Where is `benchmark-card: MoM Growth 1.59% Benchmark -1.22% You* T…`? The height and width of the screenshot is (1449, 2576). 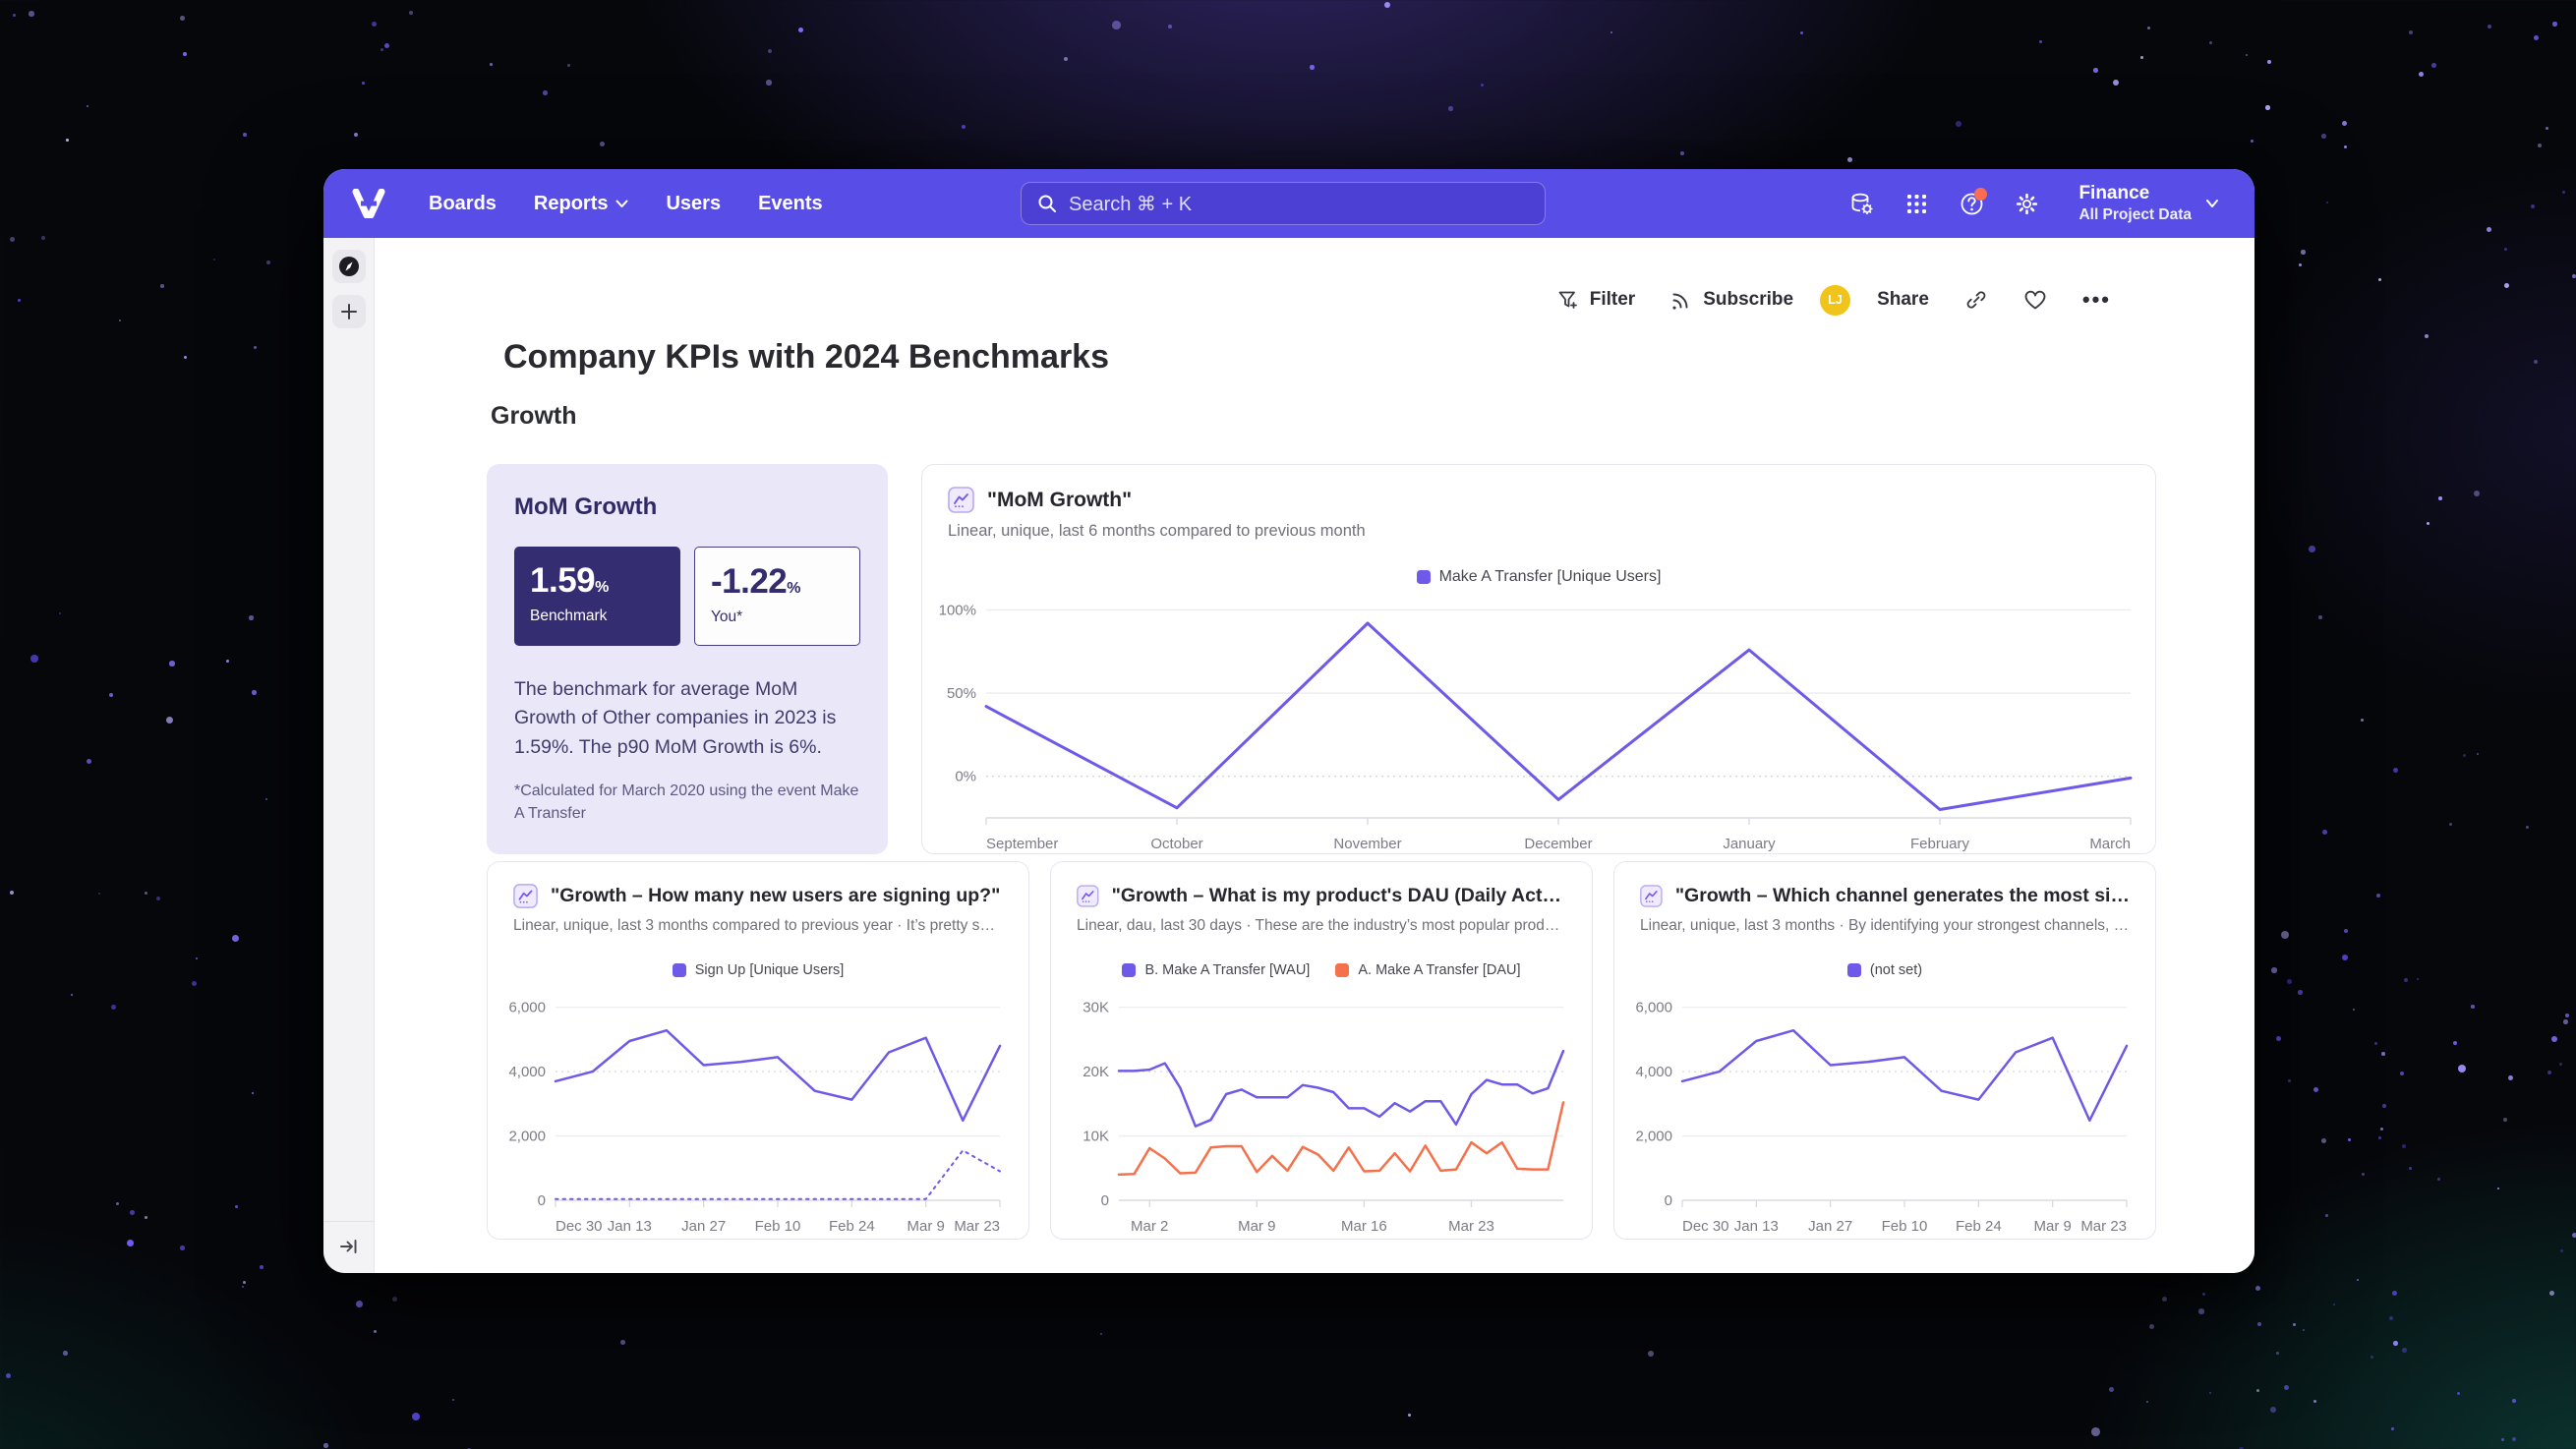
benchmark-card: MoM Growth 1.59% Benchmark -1.22% You* T… is located at coordinates (687, 659).